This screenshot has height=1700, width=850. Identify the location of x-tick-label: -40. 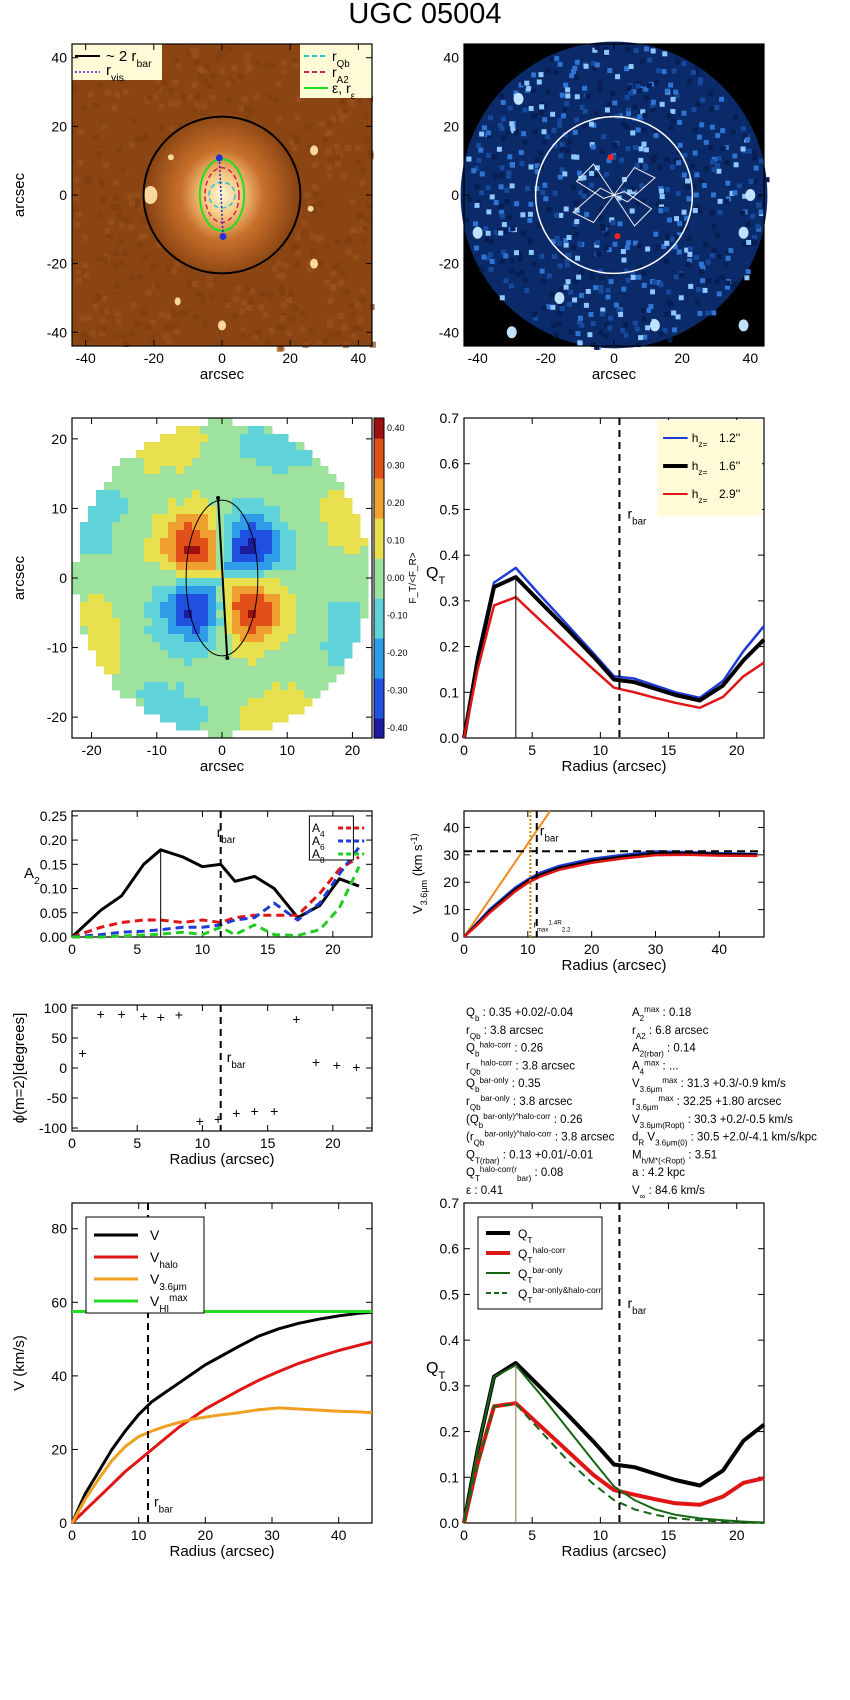
(86, 358).